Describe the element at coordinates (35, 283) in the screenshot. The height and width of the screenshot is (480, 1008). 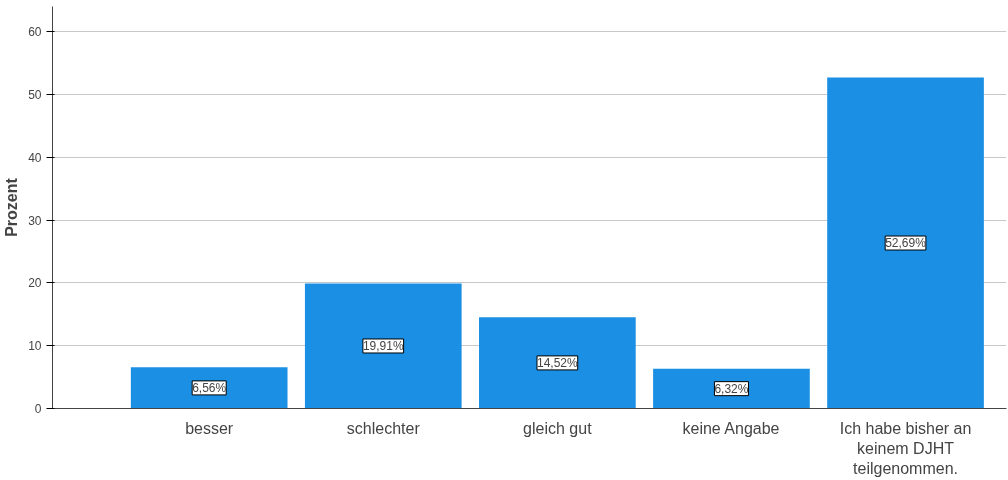
I see `y-tick-label: 20` at that location.